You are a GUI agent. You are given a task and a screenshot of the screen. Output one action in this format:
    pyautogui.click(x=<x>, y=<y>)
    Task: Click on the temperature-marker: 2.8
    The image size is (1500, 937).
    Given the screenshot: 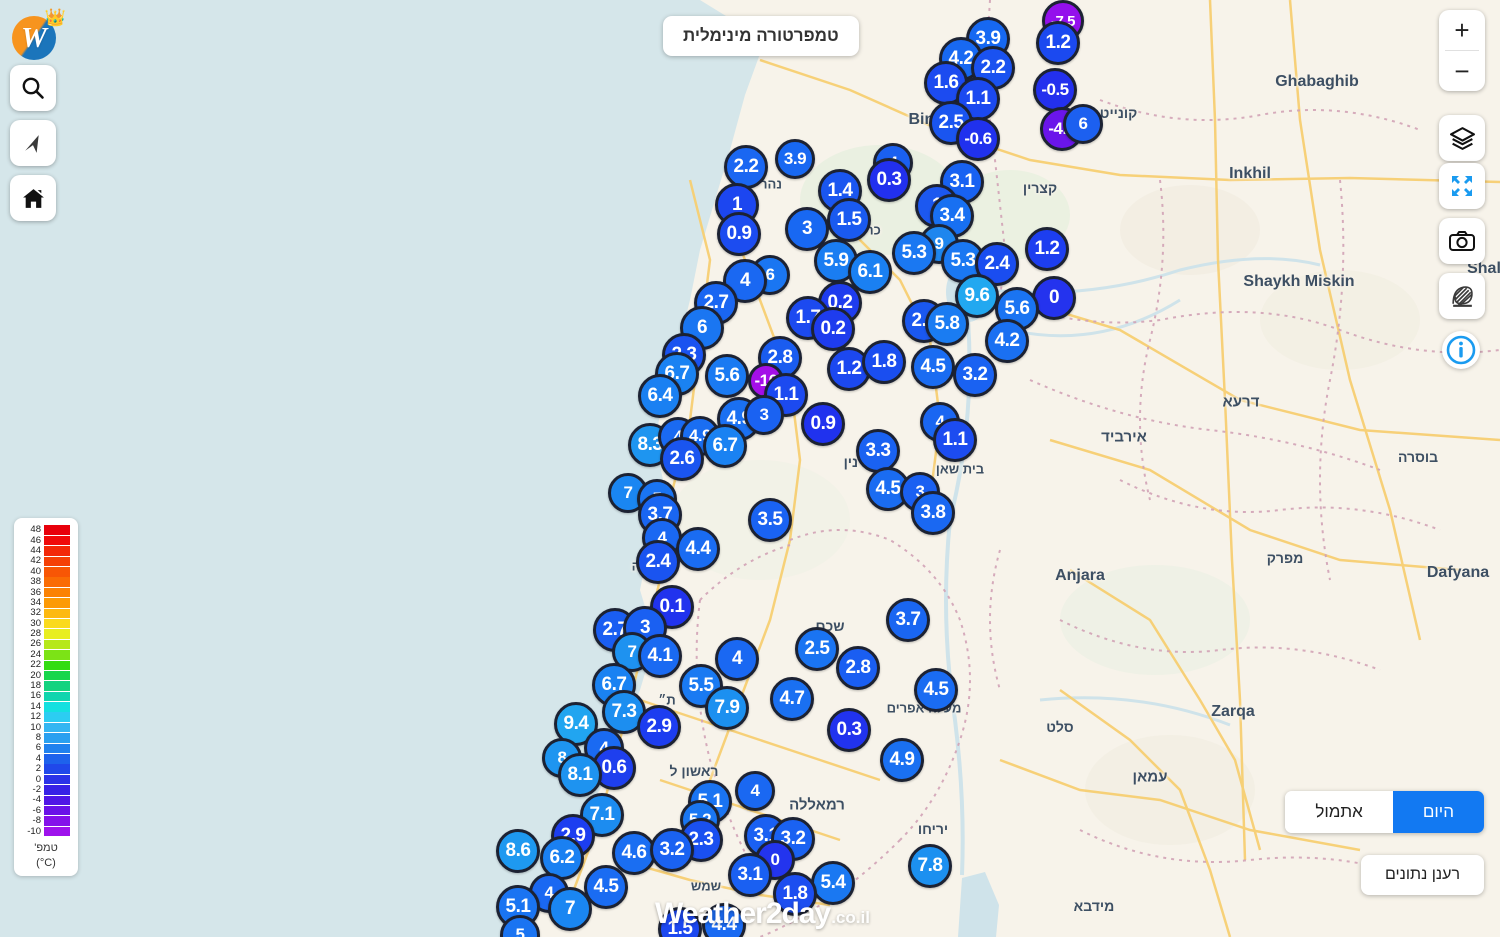 What is the action you would take?
    pyautogui.click(x=858, y=668)
    